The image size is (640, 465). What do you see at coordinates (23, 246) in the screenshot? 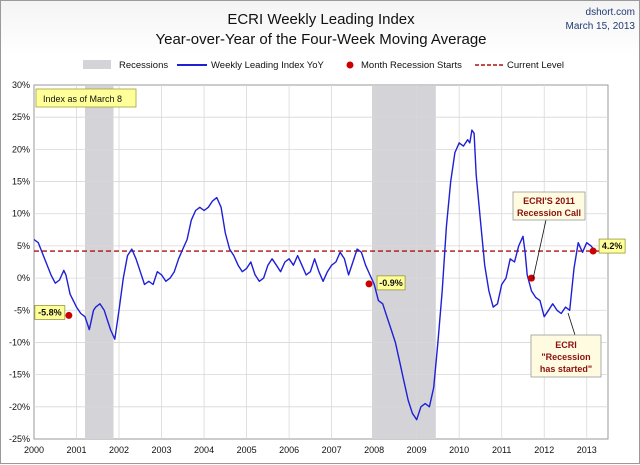
I see `y-tick-label: 5%` at bounding box center [23, 246].